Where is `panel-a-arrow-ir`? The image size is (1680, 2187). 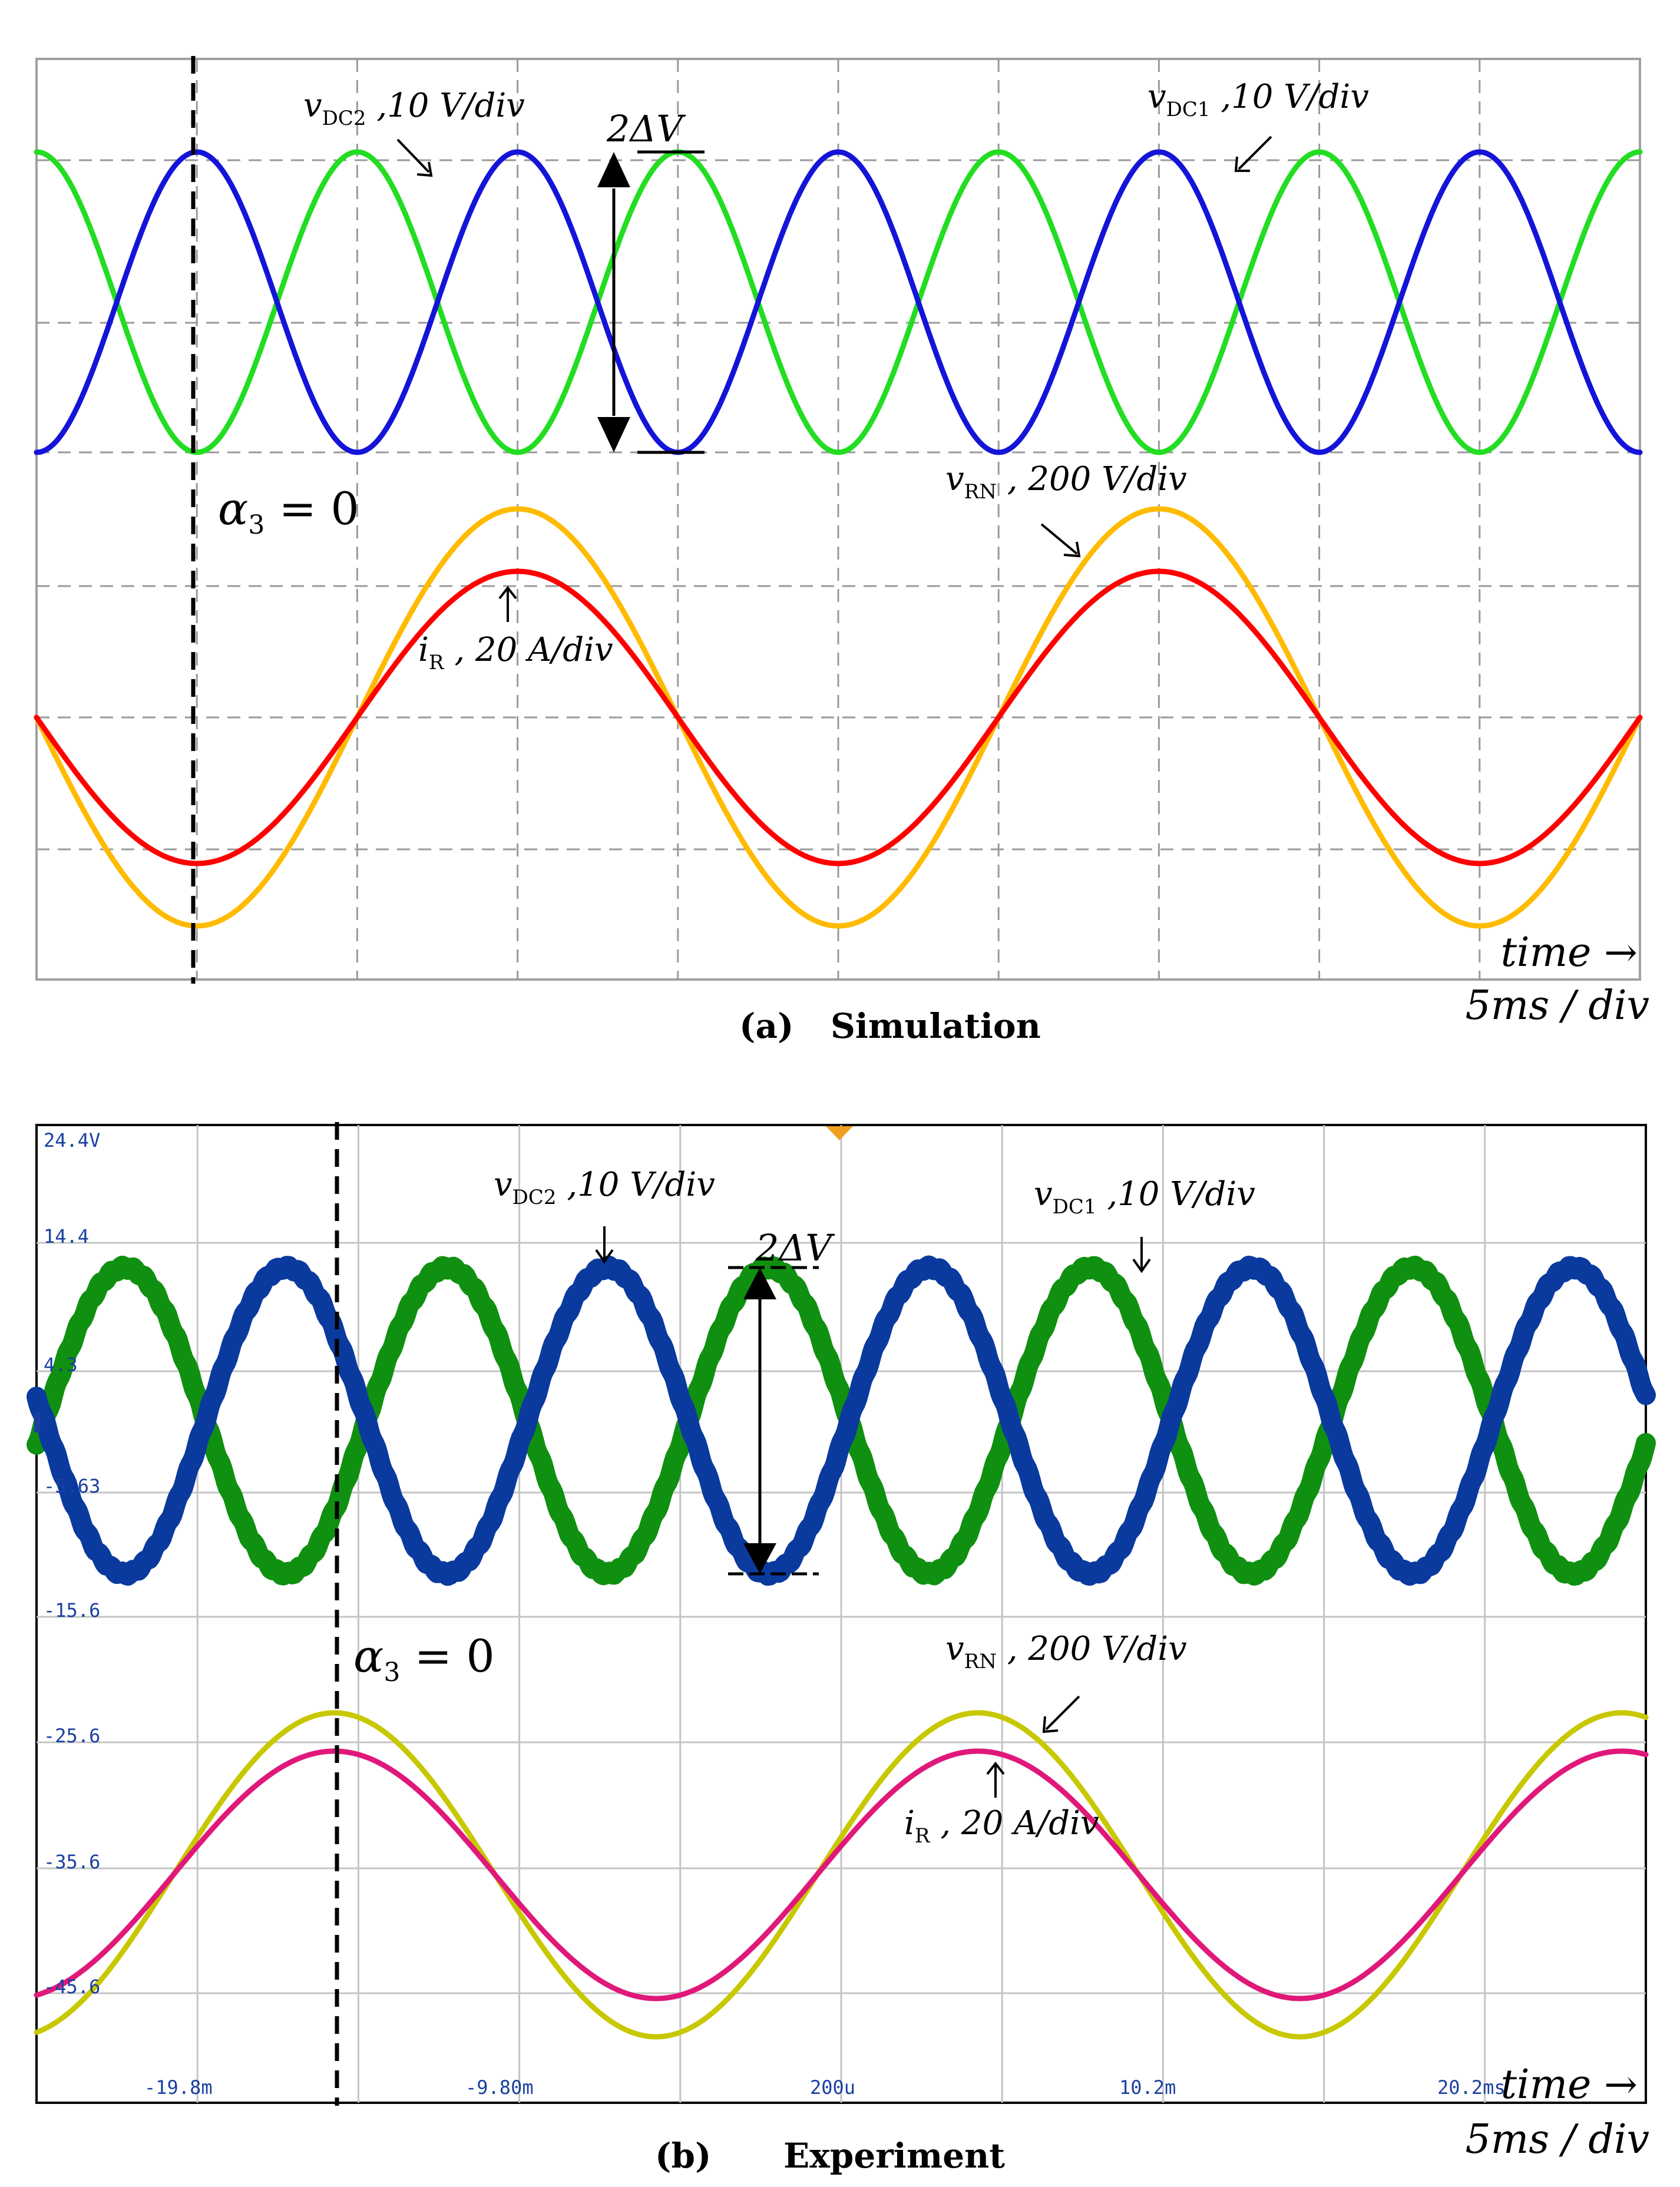
panel-a-arrow-ir is located at coordinates (507, 603).